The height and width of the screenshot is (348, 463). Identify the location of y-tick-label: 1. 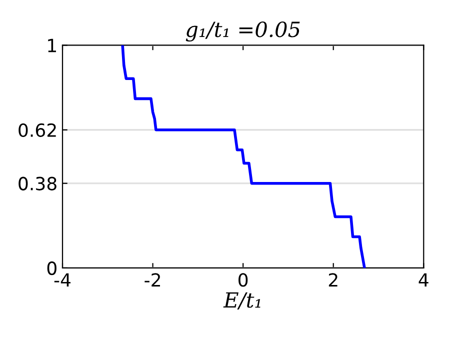
(52, 45).